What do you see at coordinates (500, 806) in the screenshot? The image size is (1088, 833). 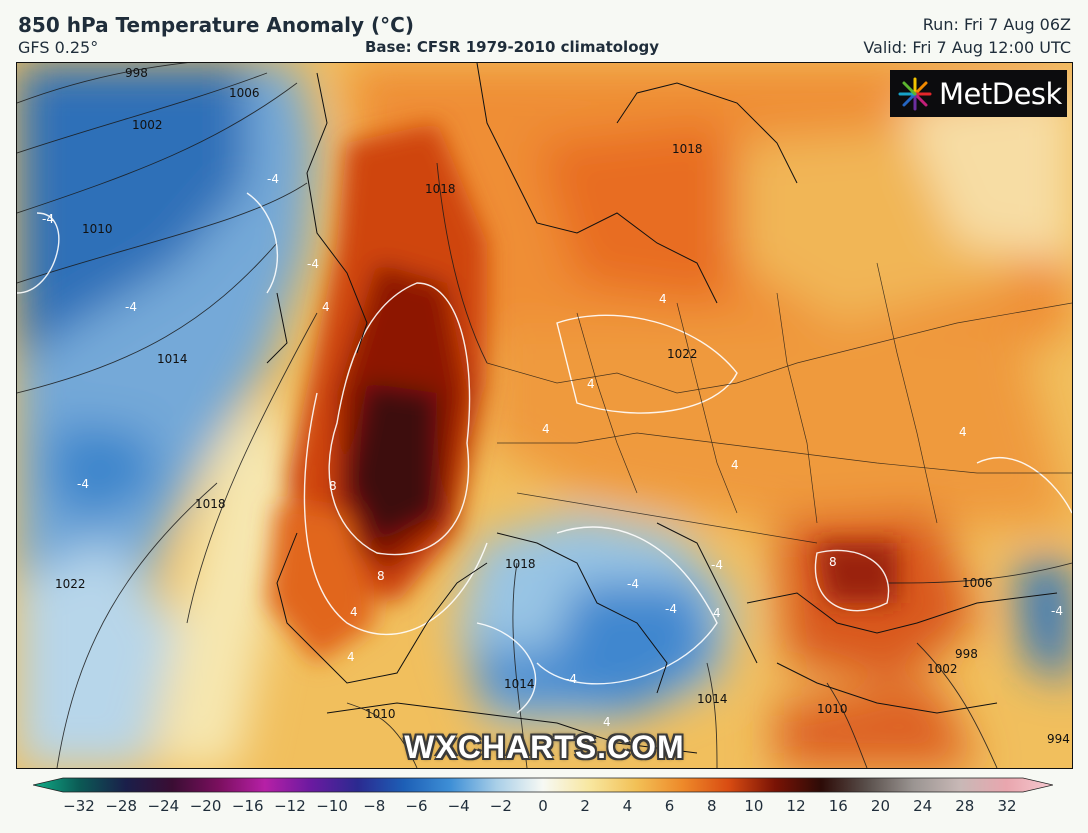 I see `colorbar-tick-label: −2` at bounding box center [500, 806].